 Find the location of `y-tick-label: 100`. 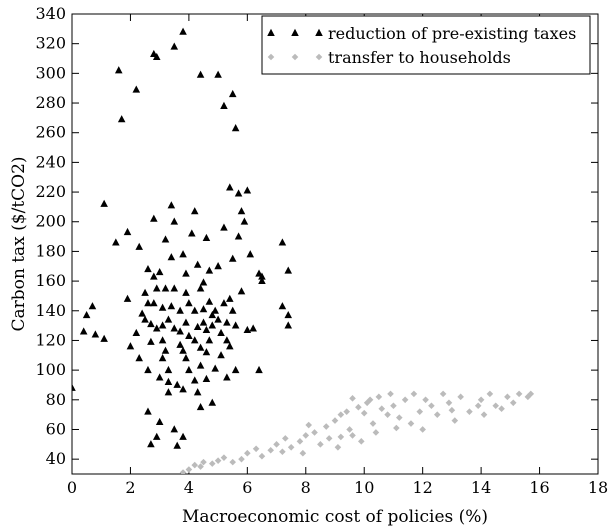

y-tick-label: 100 is located at coordinates (50, 369).